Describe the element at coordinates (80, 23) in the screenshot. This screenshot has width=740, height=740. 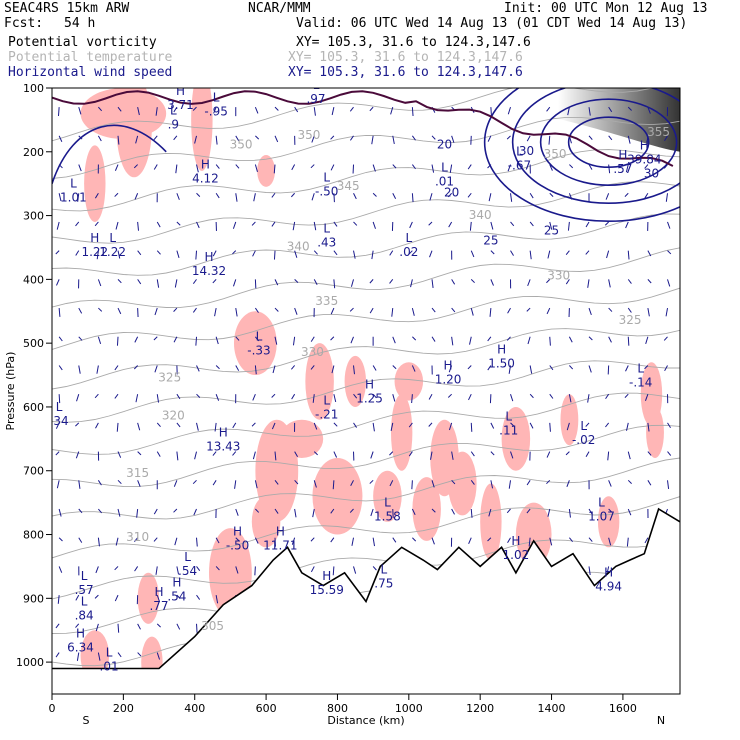
I see `forecast-hours: 54 h` at that location.